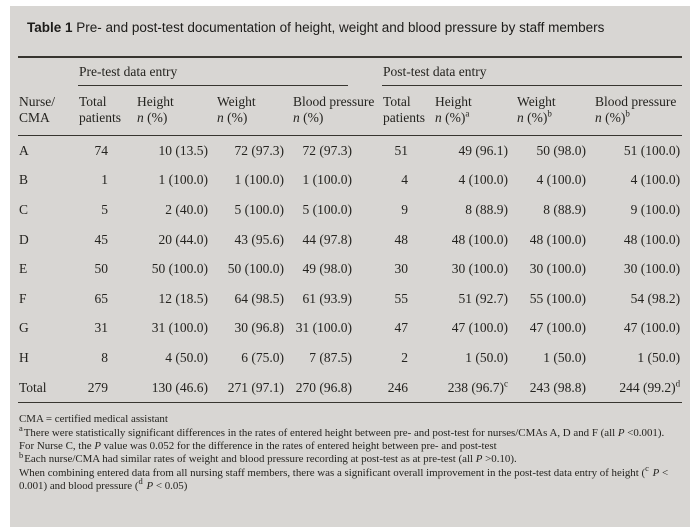 The width and height of the screenshot is (700, 530). I want to click on row-label: Total, so click(48, 388).